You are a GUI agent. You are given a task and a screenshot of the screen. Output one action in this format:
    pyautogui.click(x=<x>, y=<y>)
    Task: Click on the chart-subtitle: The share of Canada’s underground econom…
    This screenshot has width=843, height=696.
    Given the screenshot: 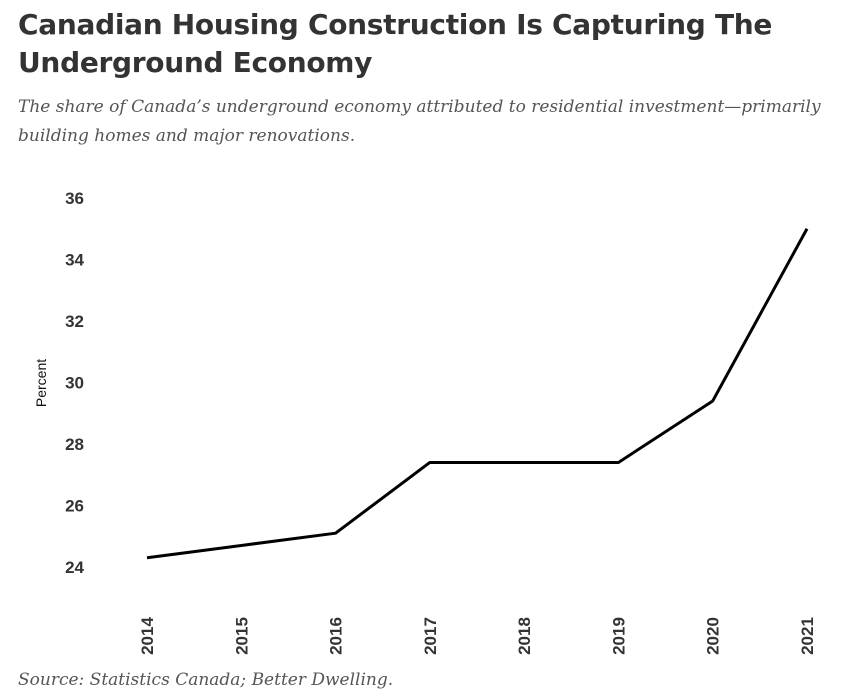 What is the action you would take?
    pyautogui.click(x=419, y=121)
    